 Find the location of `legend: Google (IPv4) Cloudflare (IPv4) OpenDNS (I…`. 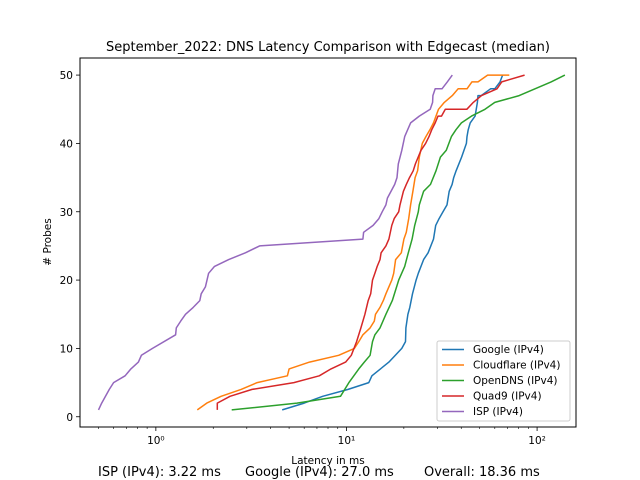

legend: Google (IPv4) Cloudflare (IPv4) OpenDNS (I… is located at coordinates (503, 381).